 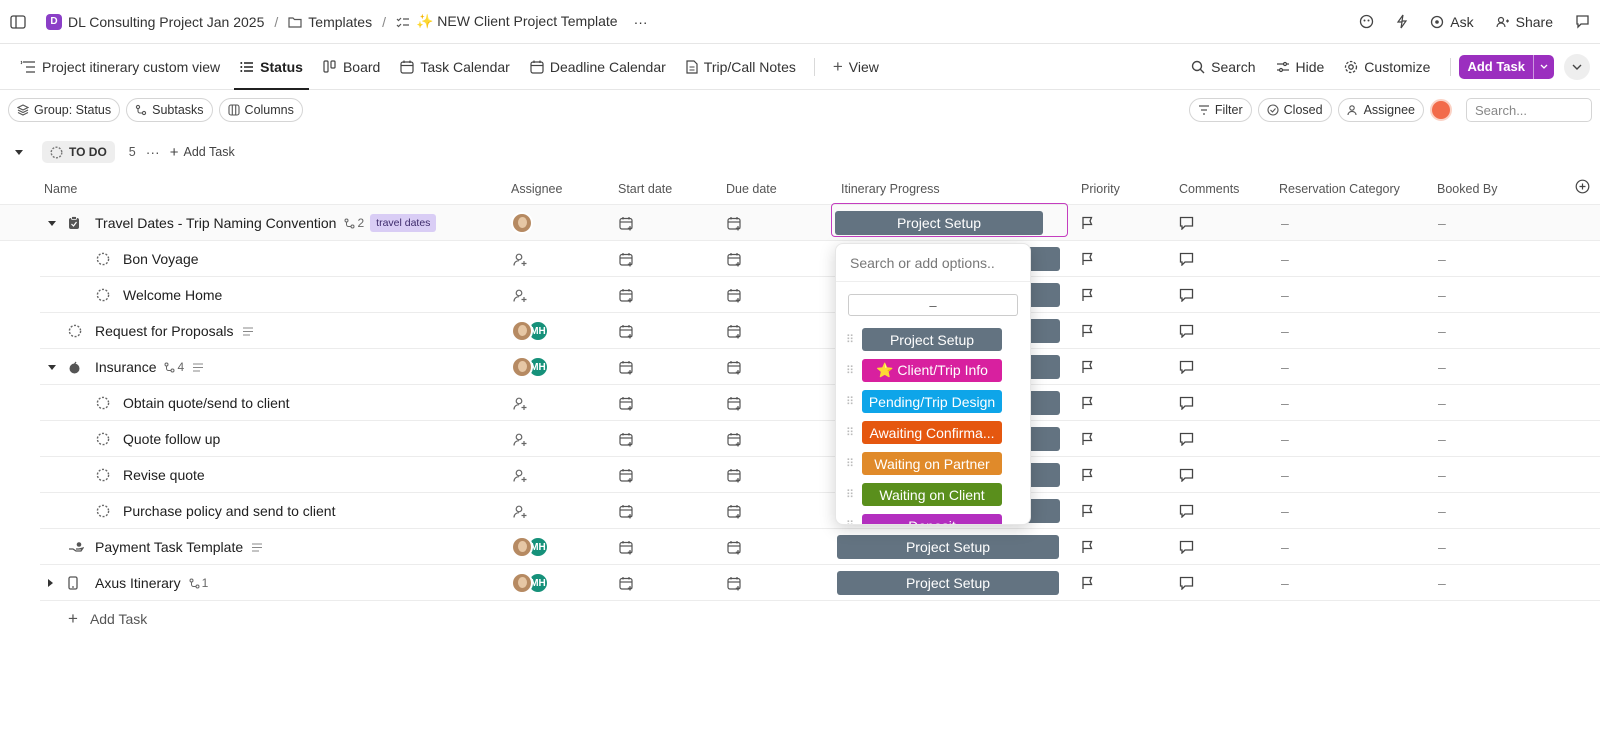 I want to click on chat-icon, so click(x=1582, y=21).